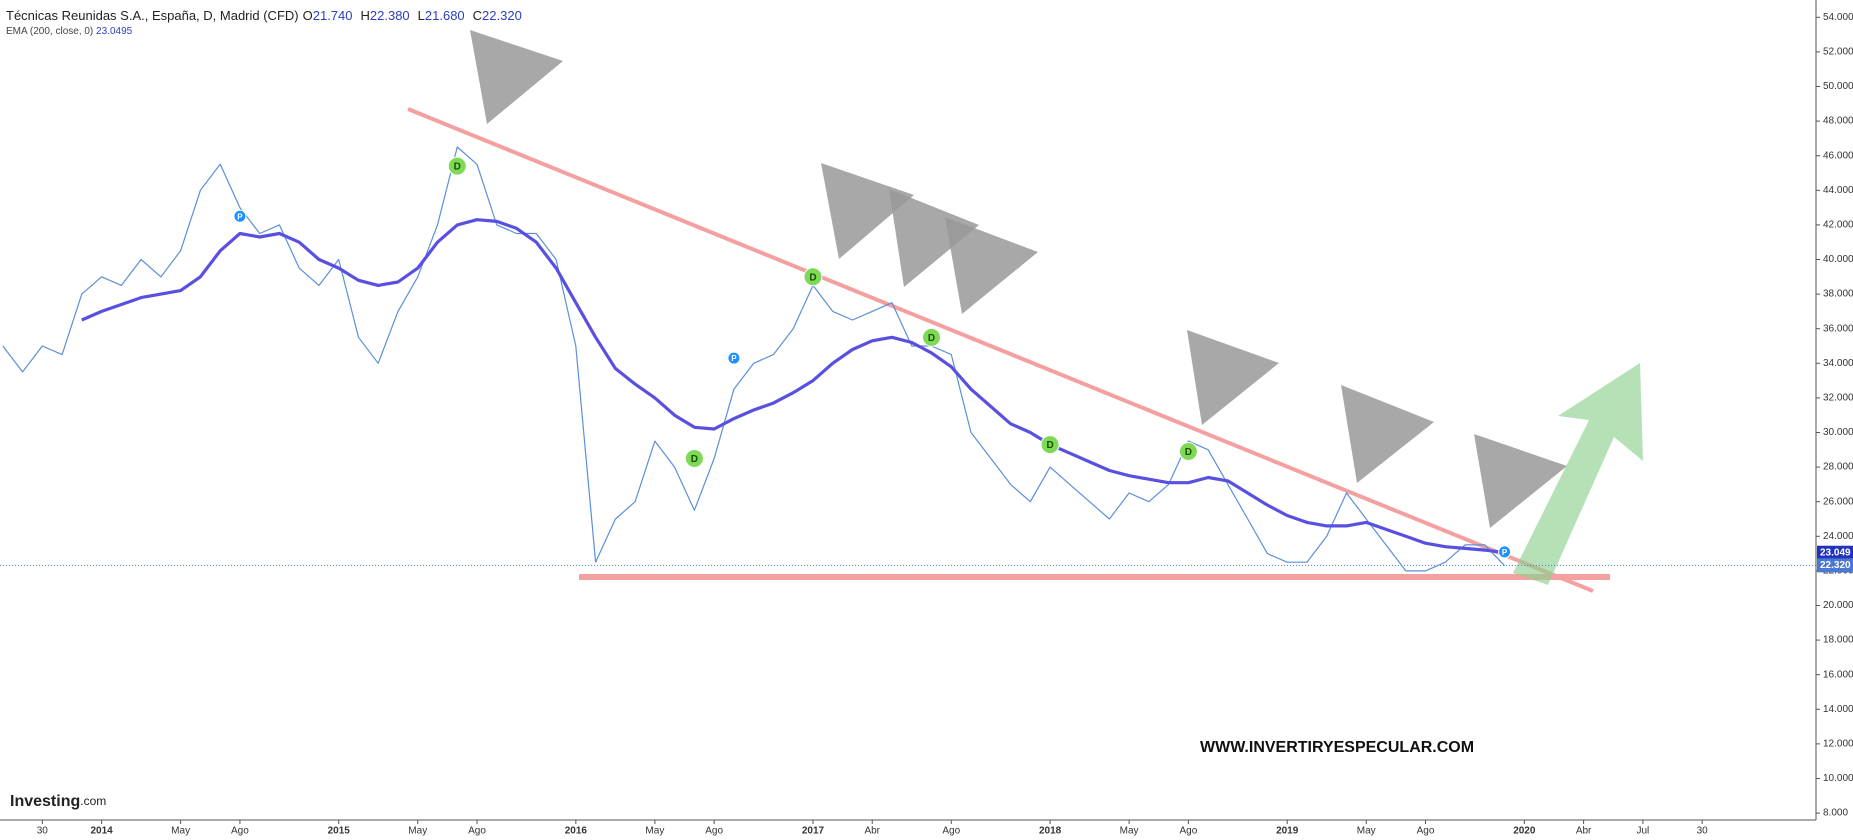 Image resolution: width=1853 pixels, height=840 pixels. I want to click on indicator-value: 23.0495, so click(114, 31).